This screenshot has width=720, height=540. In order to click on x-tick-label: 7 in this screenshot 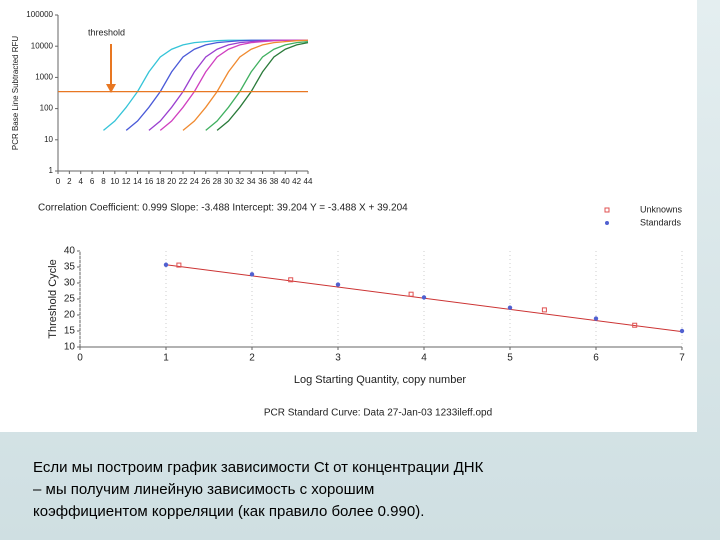, I will do `click(682, 358)`.